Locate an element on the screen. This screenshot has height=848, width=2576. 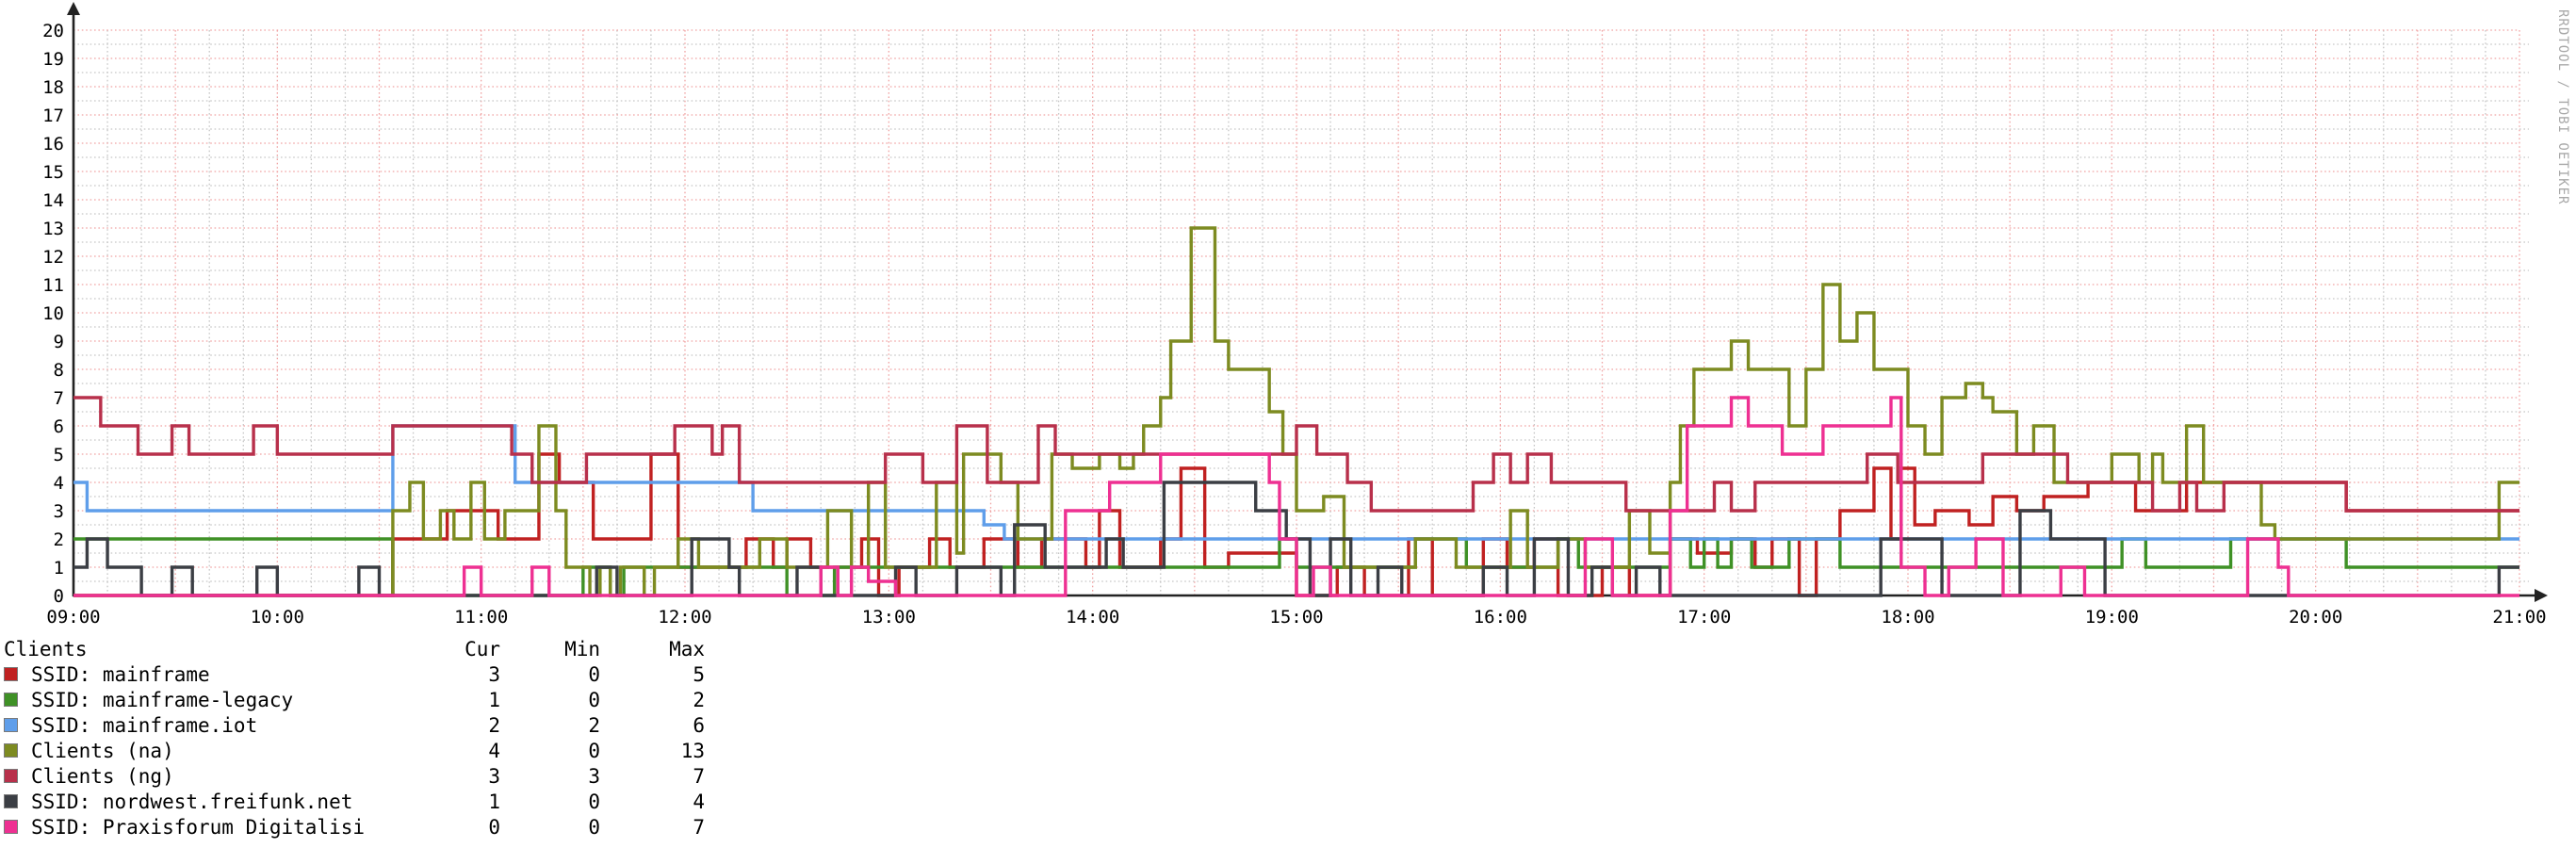
x-tick-label: 09:00 is located at coordinates (73, 617).